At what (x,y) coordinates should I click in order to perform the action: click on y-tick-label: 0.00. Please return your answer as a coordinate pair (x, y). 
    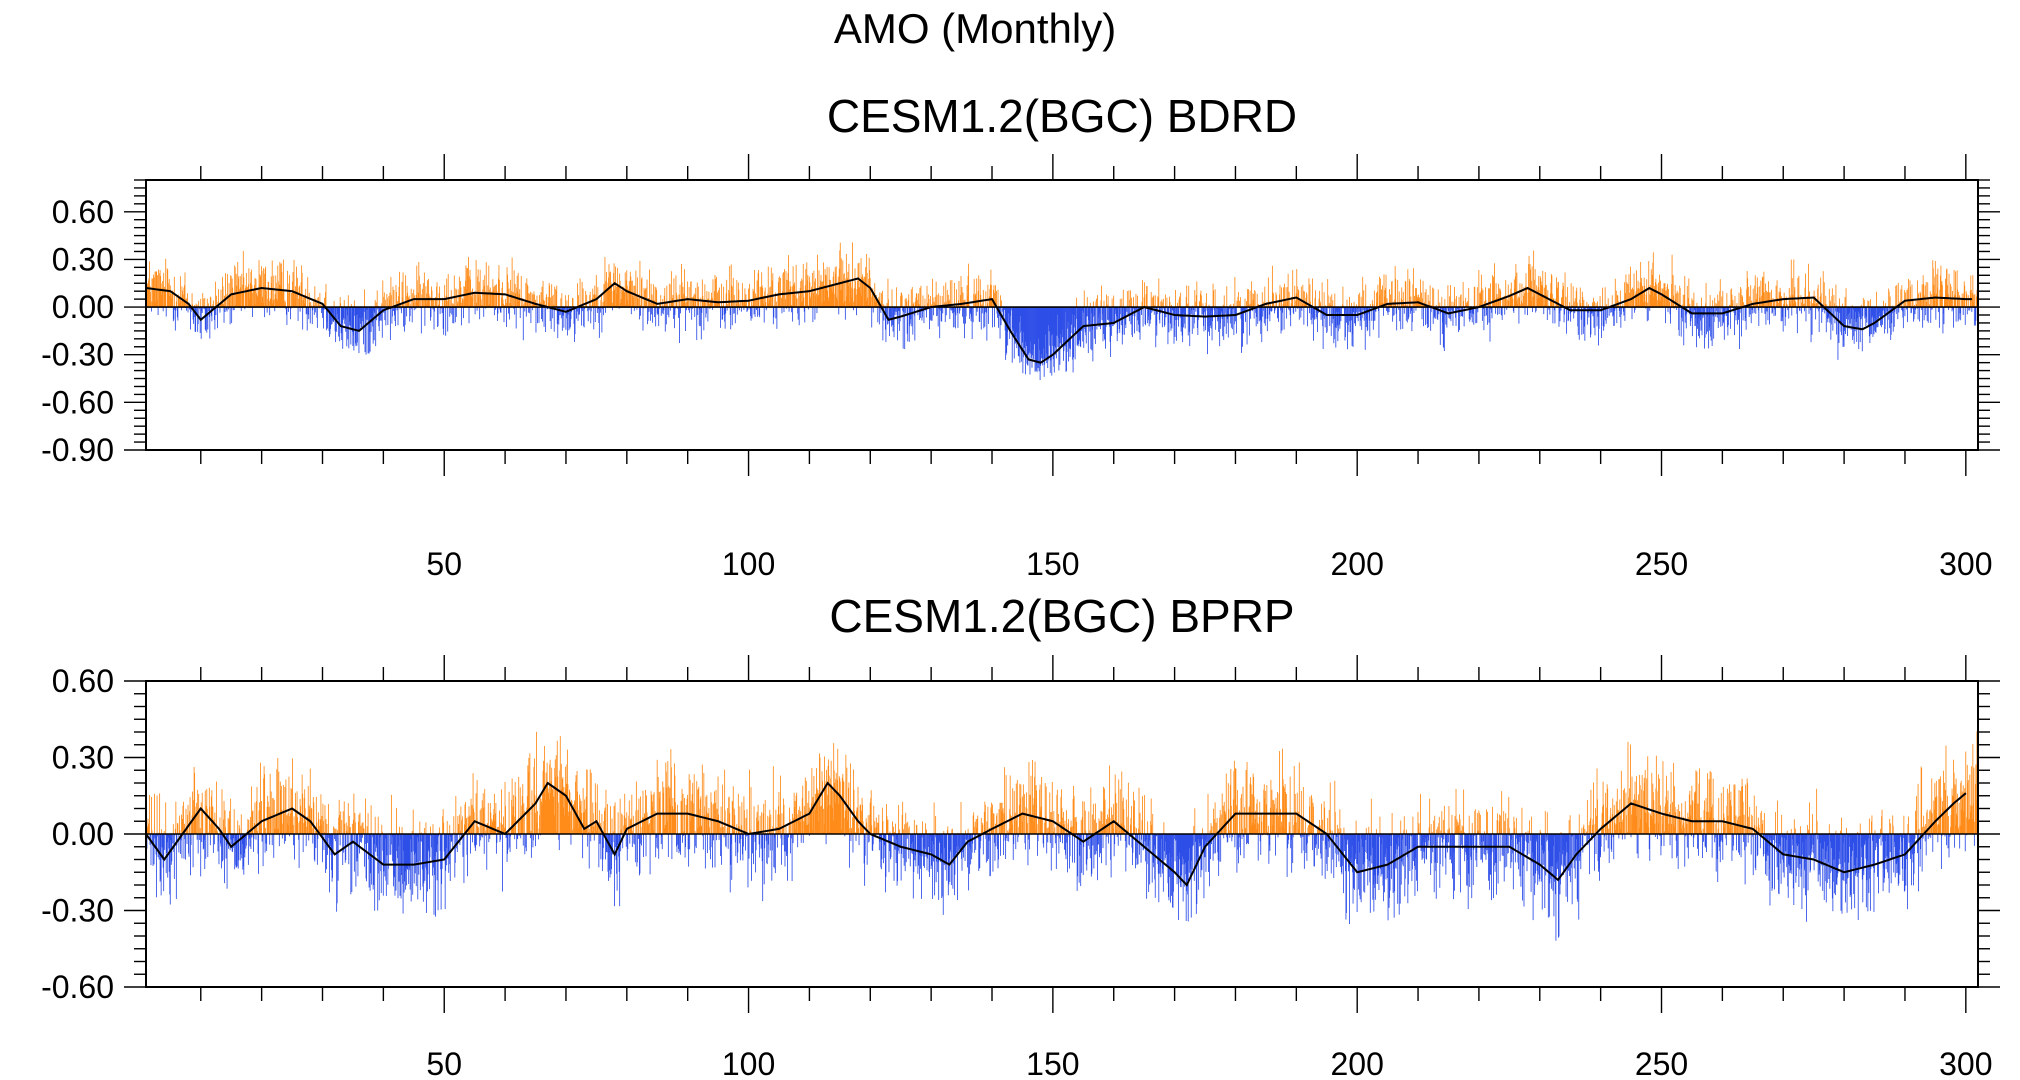
    Looking at the image, I should click on (83, 307).